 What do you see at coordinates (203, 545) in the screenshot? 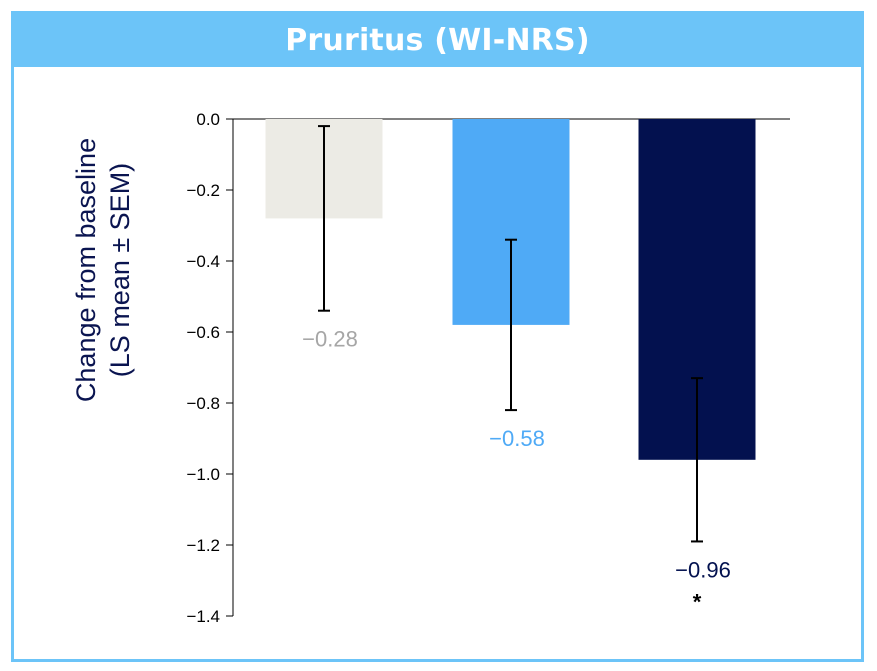
I see `y-tick-label: −1.2` at bounding box center [203, 545].